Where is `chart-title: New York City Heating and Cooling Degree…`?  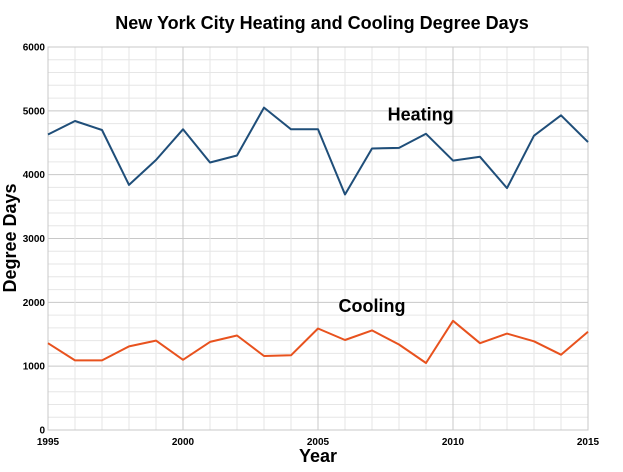
chart-title: New York City Heating and Cooling Degree… is located at coordinates (321, 23).